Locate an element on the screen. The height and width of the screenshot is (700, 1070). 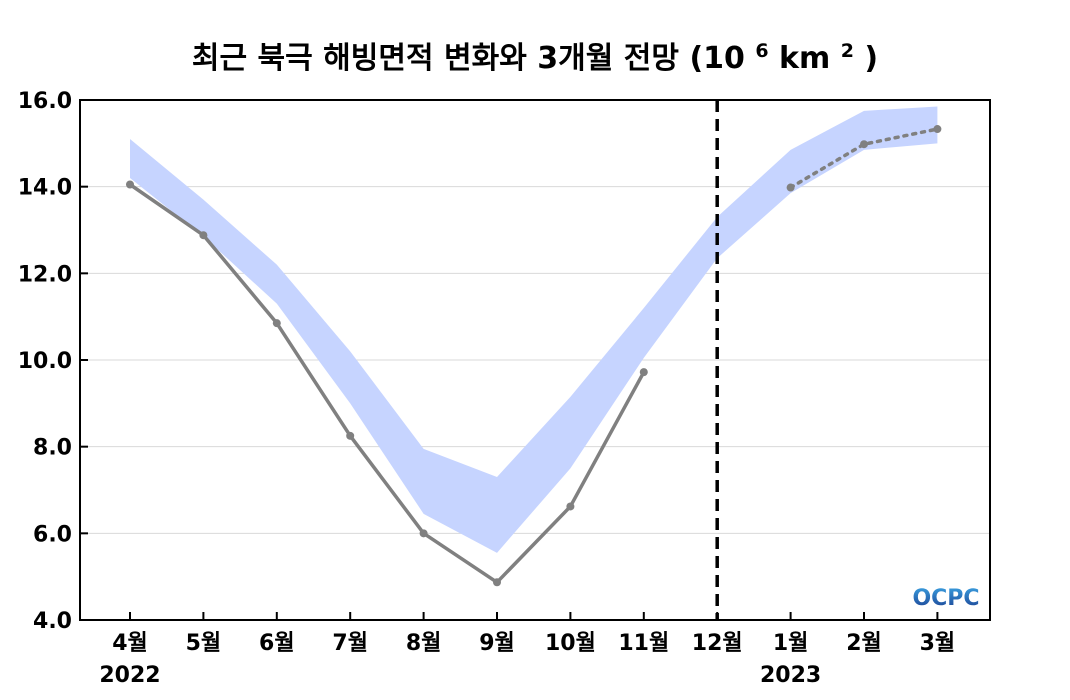
y-axis: 4.0 6.0 8.0 10.0 12.0 14.0 16.0 is located at coordinates (53, 361).